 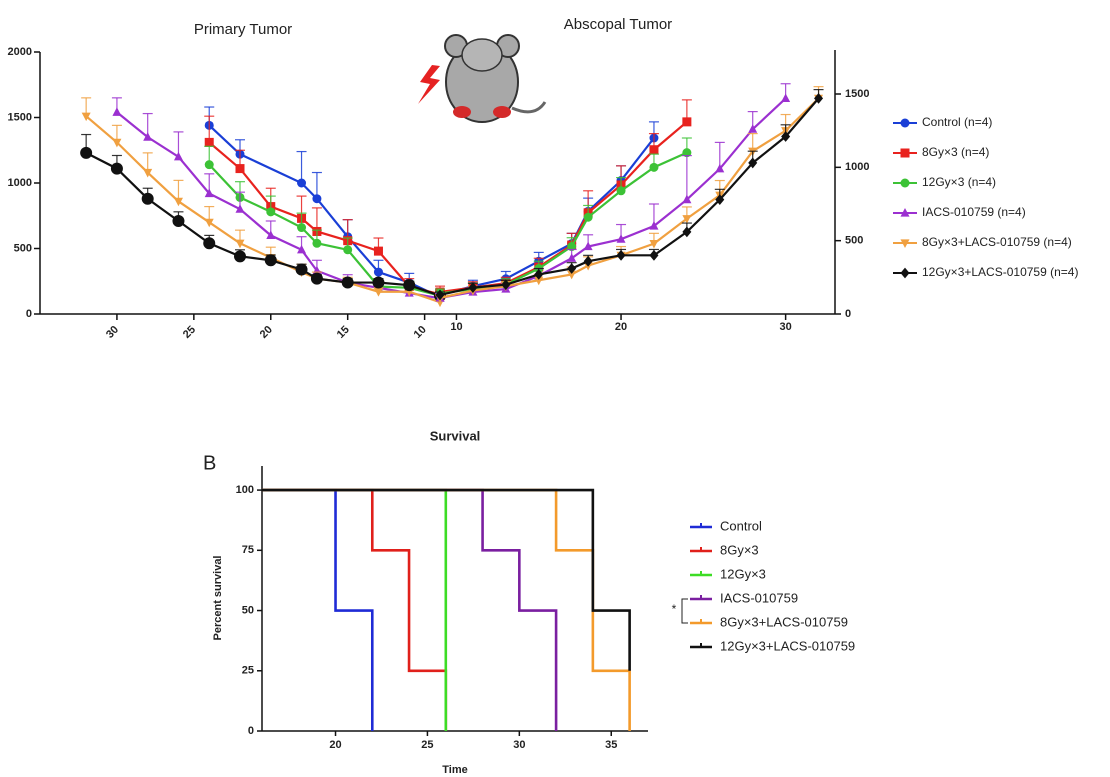 What do you see at coordinates (611, 745) in the screenshot?
I see `x-tick-label: 35` at bounding box center [611, 745].